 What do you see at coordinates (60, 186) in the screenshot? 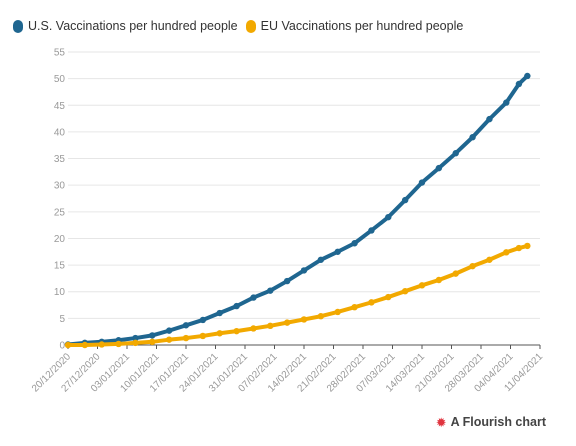
I see `y-tick-label: 30` at bounding box center [60, 186].